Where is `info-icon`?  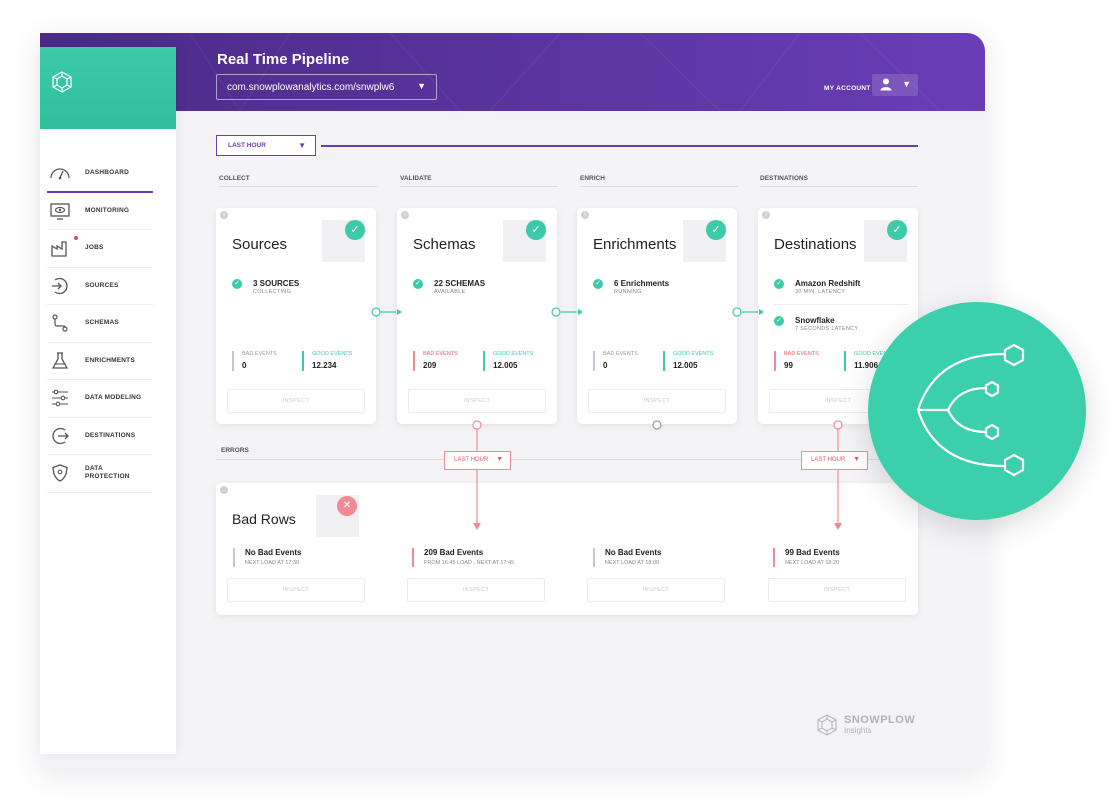 info-icon is located at coordinates (224, 490).